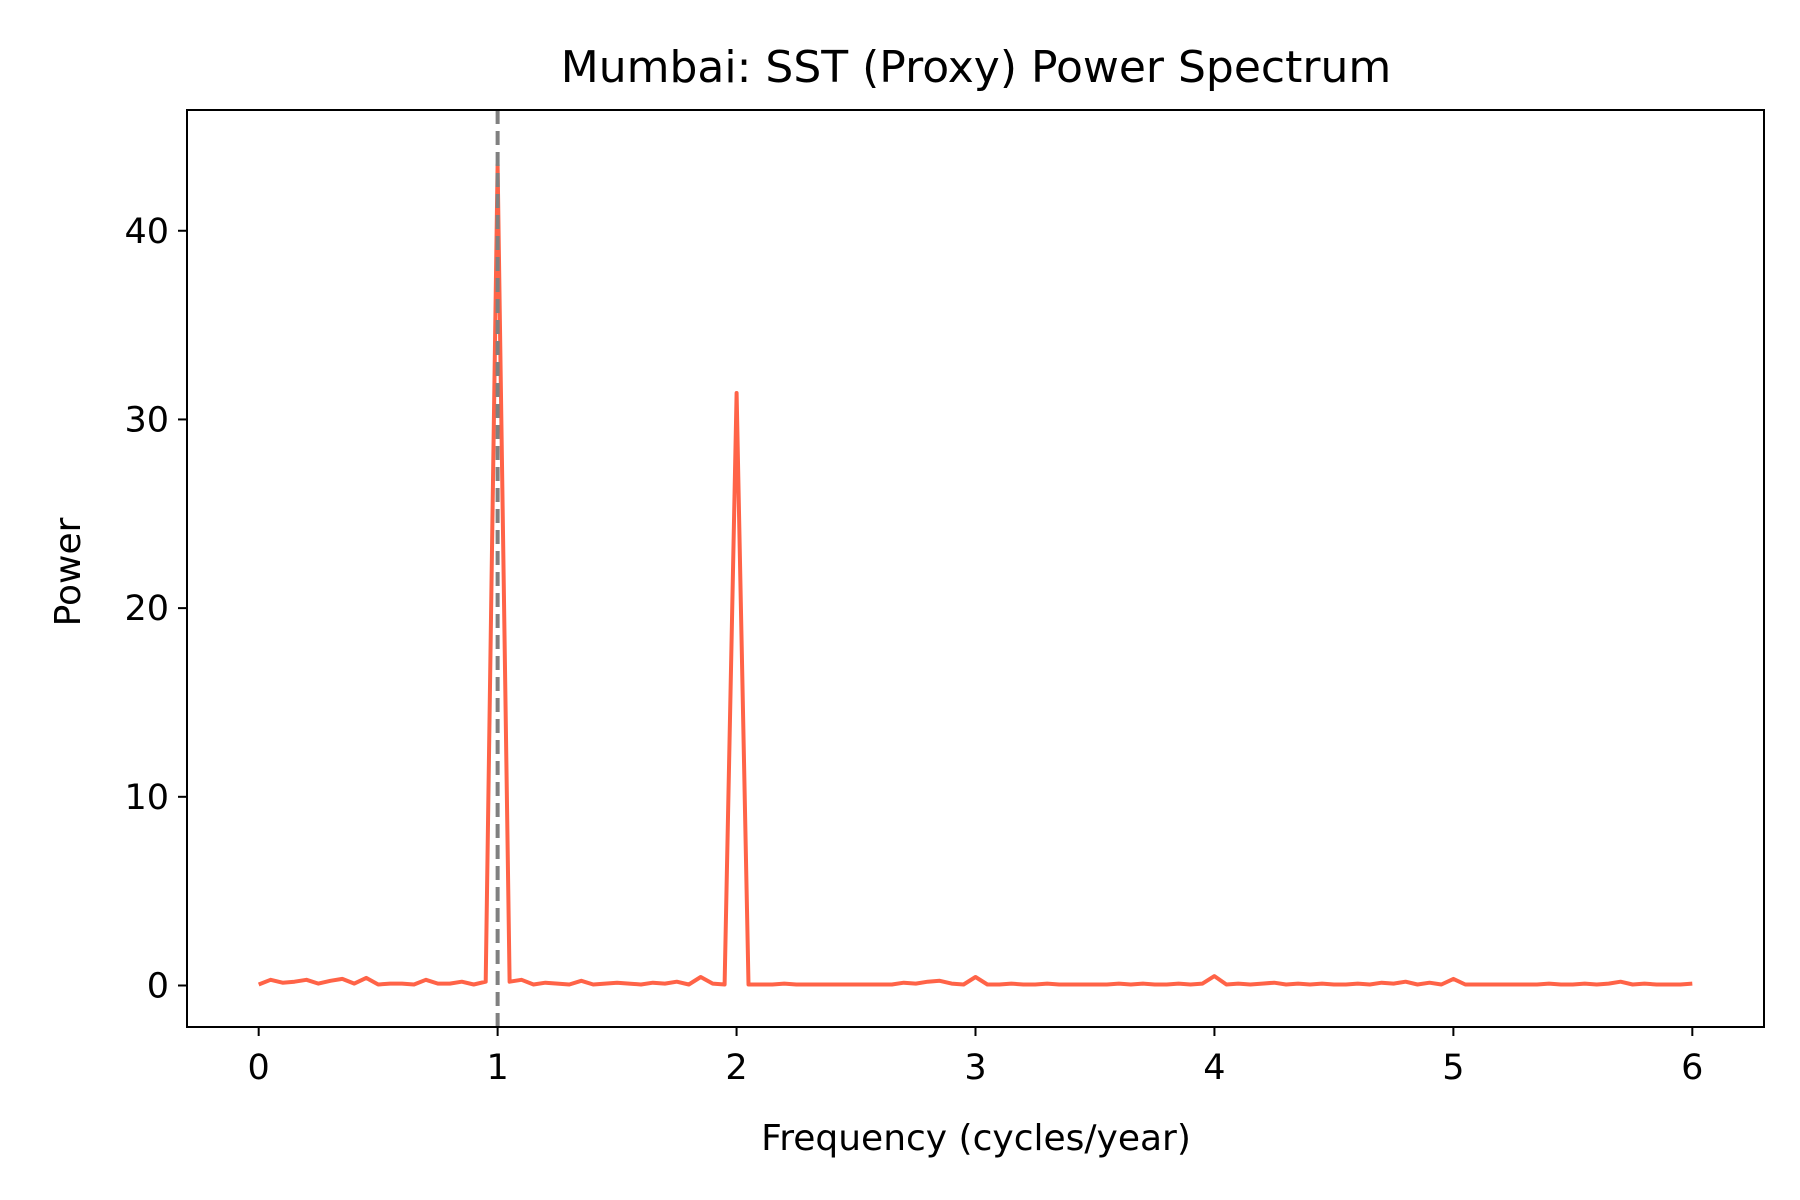 This screenshot has height=1200, width=1800. What do you see at coordinates (1214, 1068) in the screenshot?
I see `x-tick-label: 4` at bounding box center [1214, 1068].